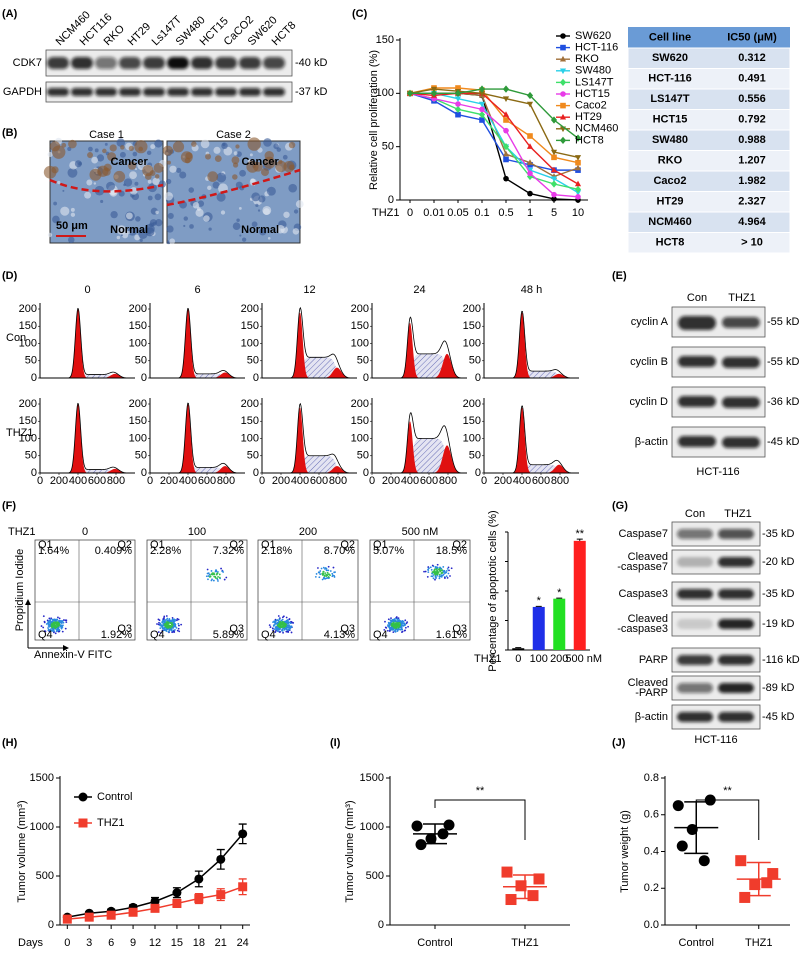  I want to click on sd-bar, so click(525, 887).